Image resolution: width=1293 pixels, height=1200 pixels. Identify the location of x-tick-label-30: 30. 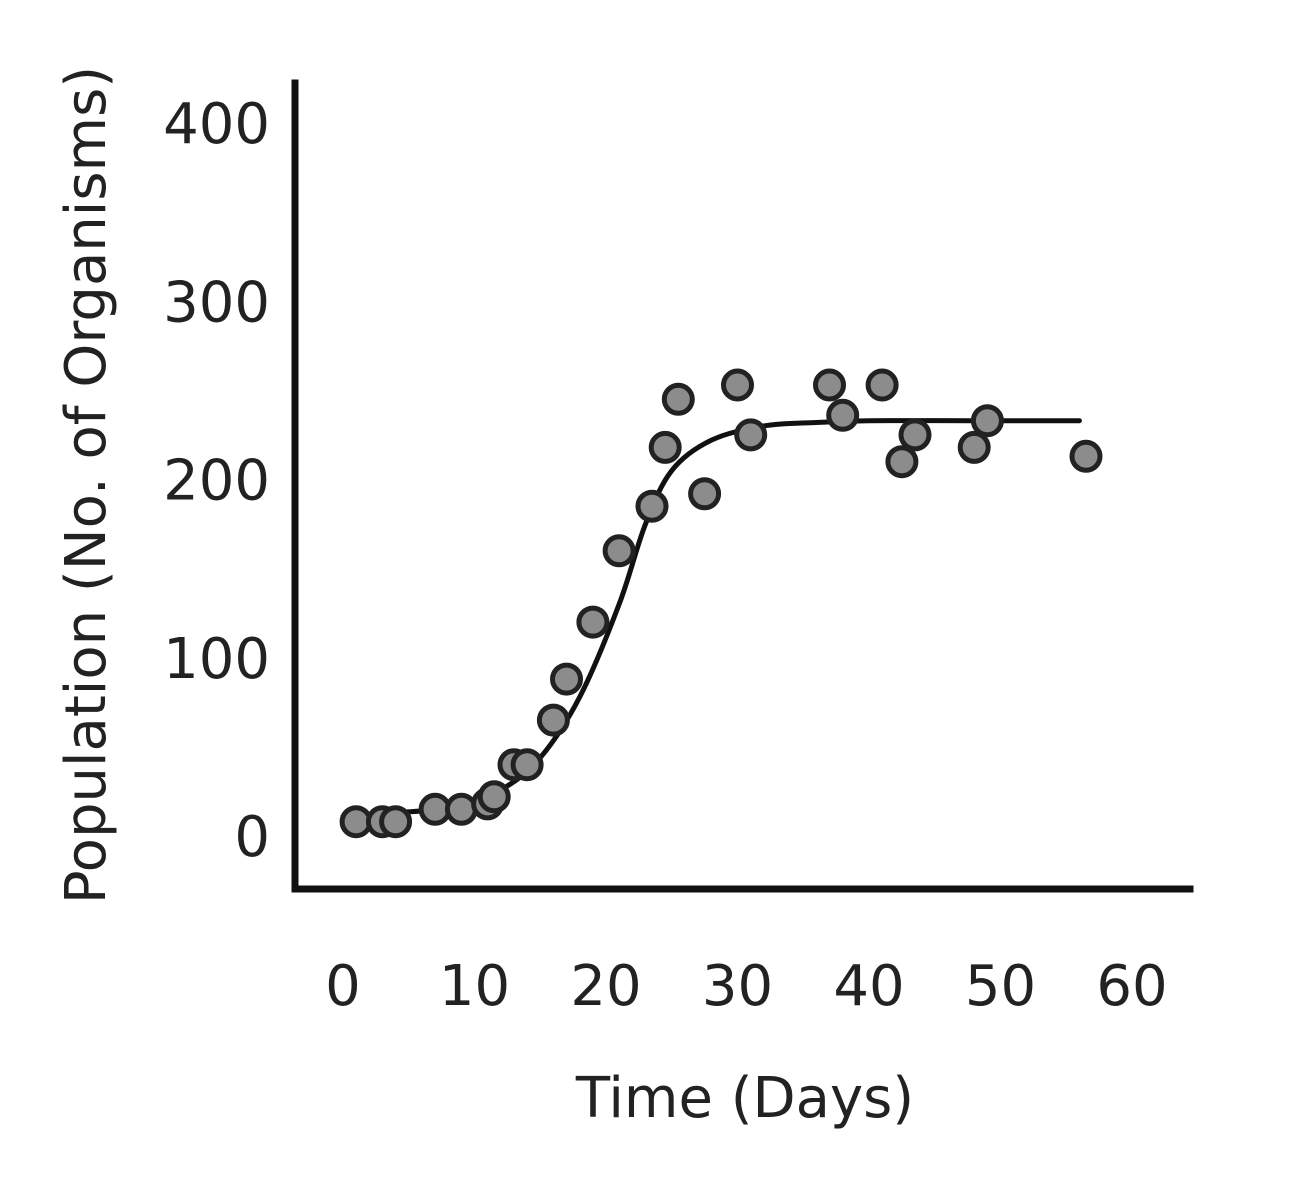
(737, 986).